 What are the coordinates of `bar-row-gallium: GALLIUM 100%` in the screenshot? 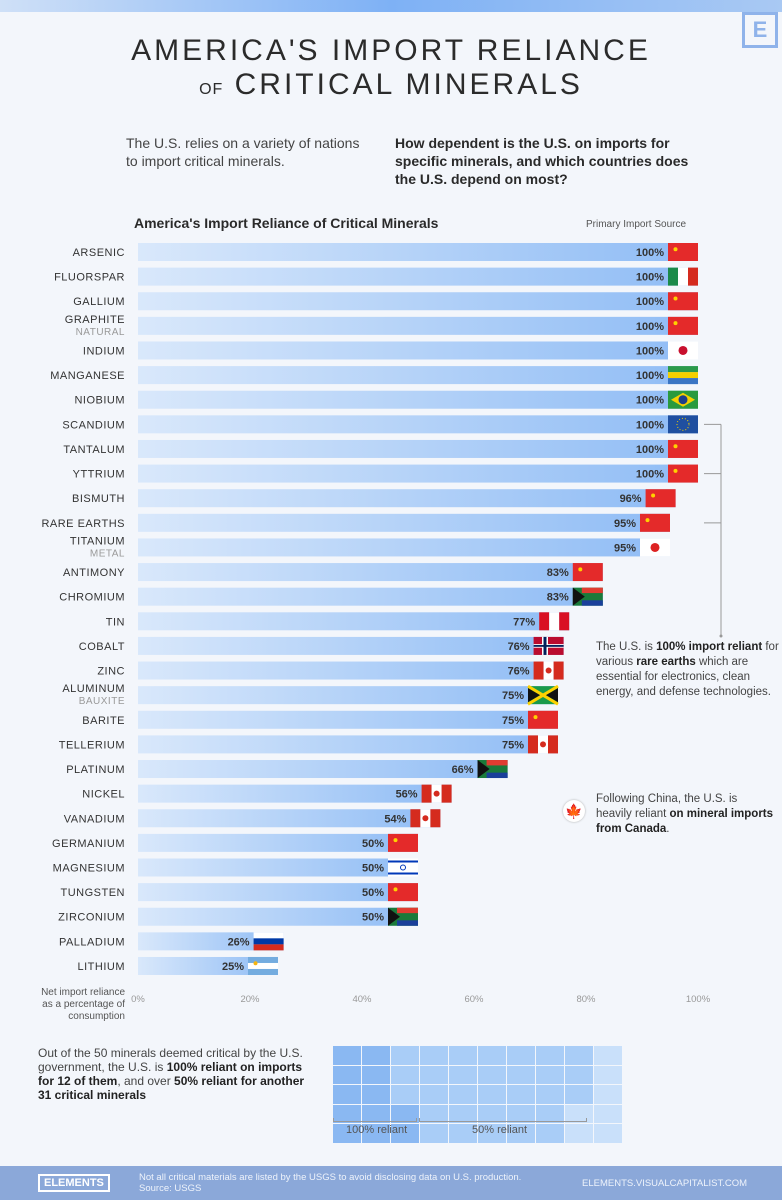 It's located at (385, 301).